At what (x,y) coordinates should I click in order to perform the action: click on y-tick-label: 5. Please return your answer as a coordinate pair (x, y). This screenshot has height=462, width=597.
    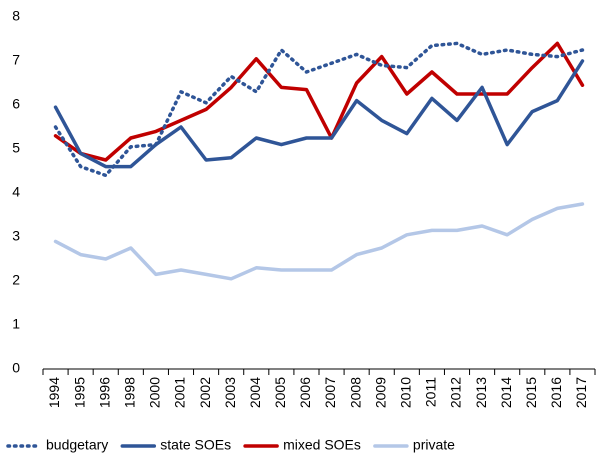
    Looking at the image, I should click on (16, 148).